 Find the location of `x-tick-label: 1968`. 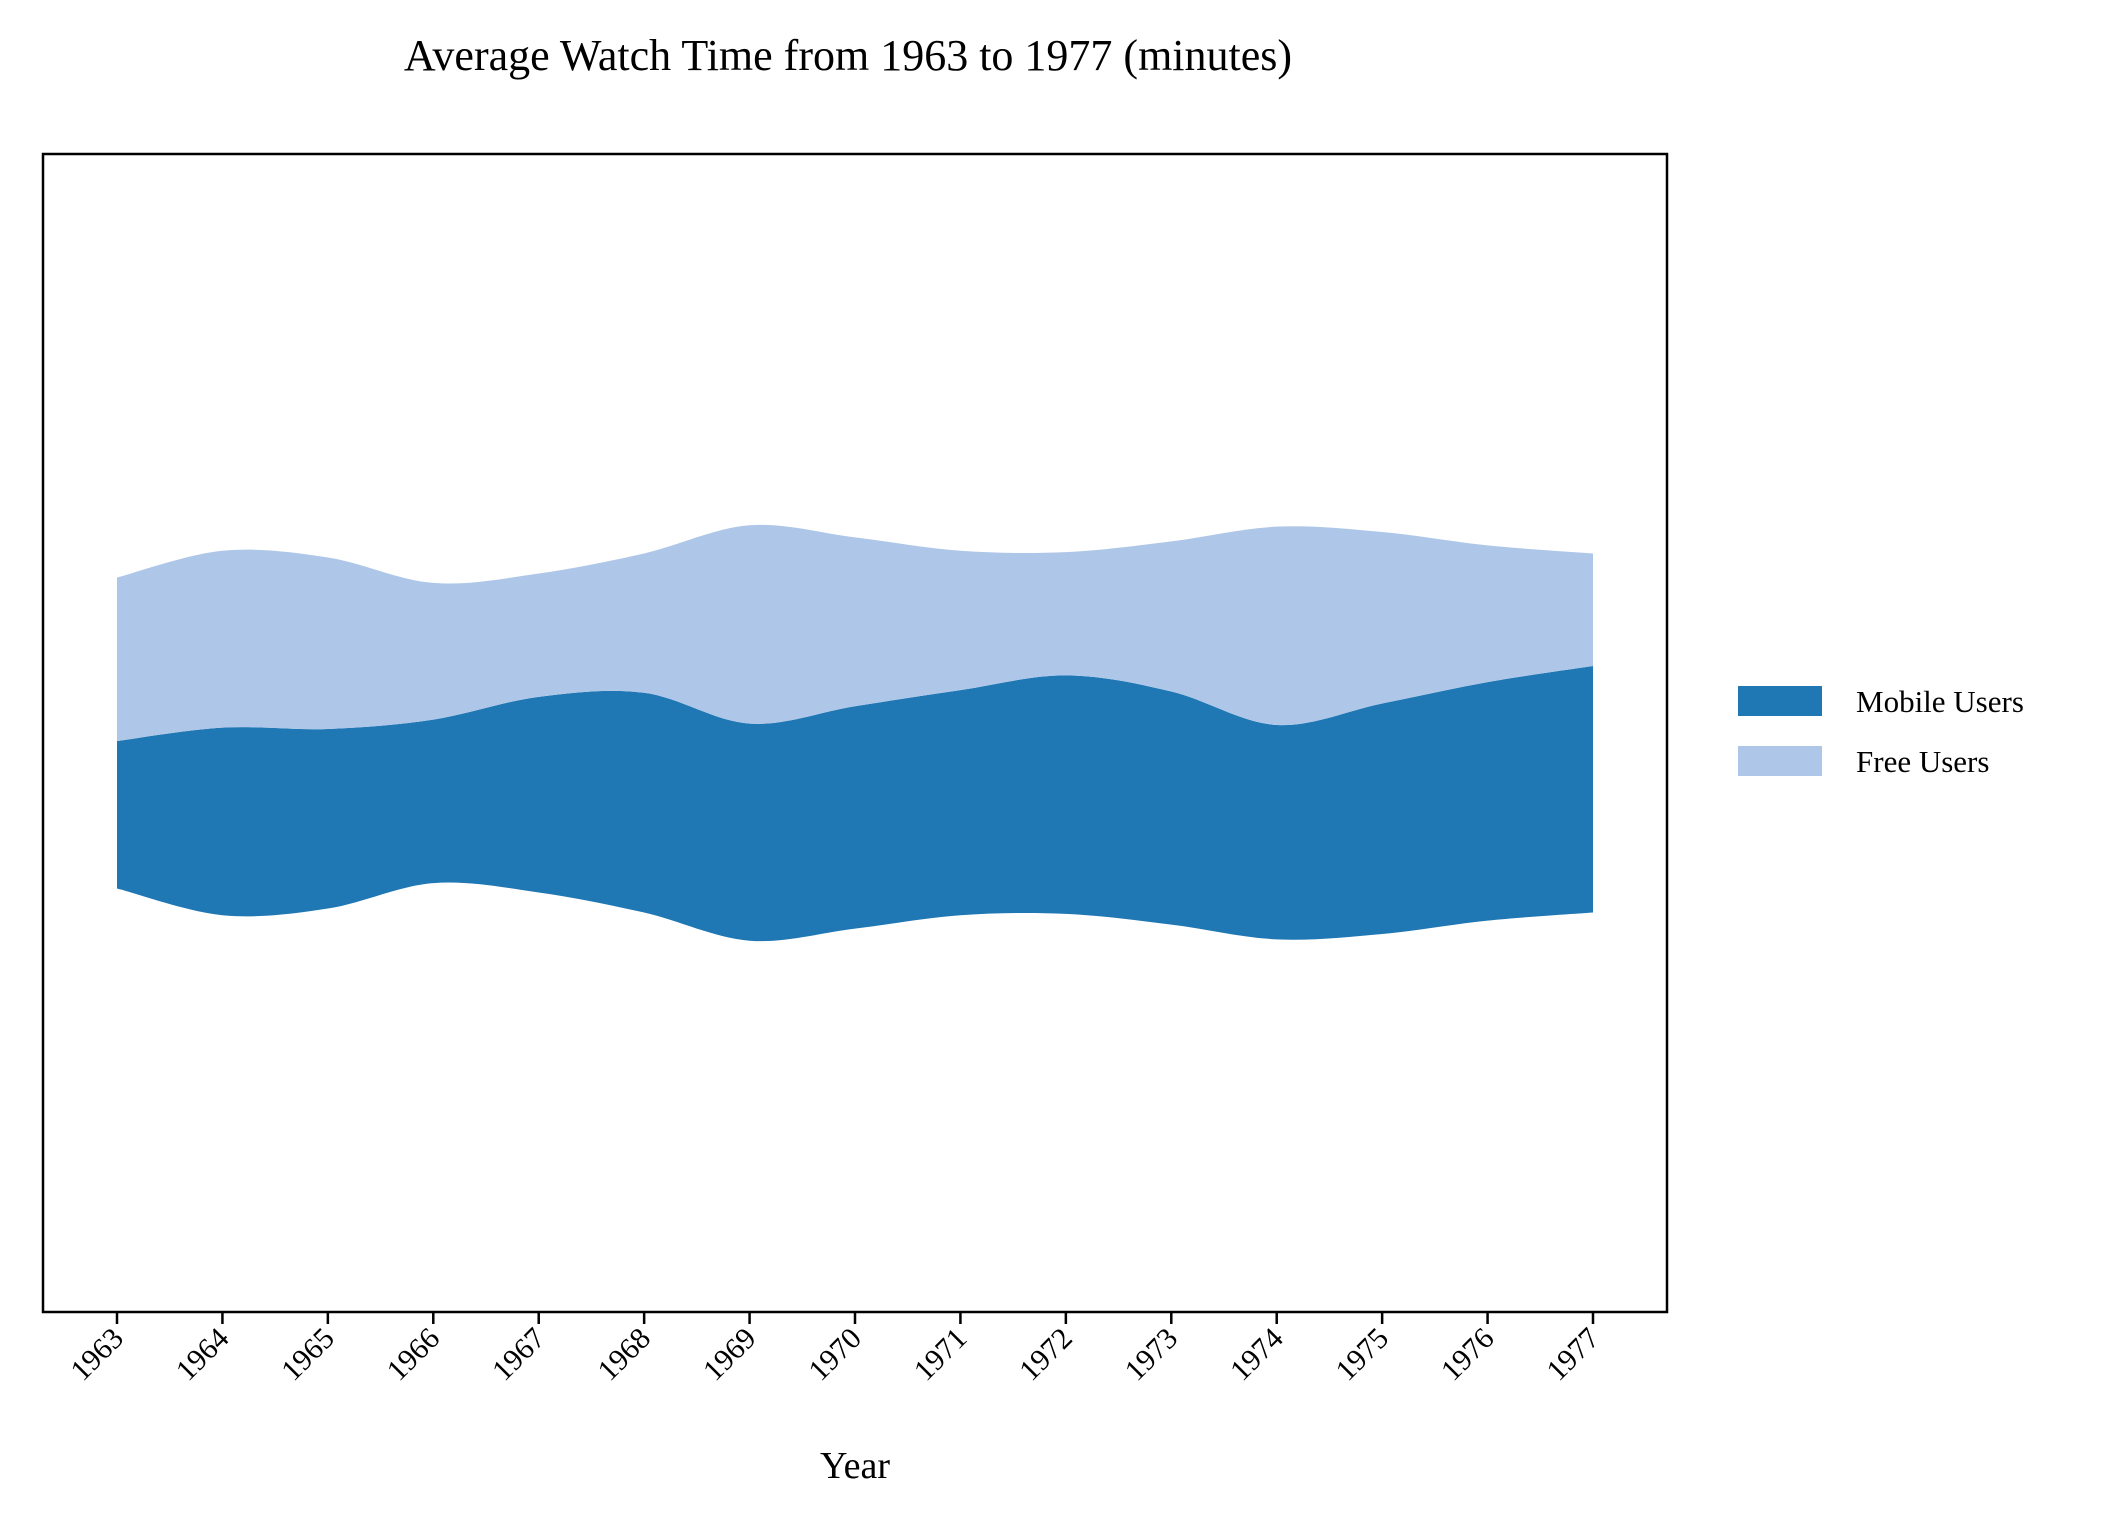

x-tick-label: 1968 is located at coordinates (624, 1355).